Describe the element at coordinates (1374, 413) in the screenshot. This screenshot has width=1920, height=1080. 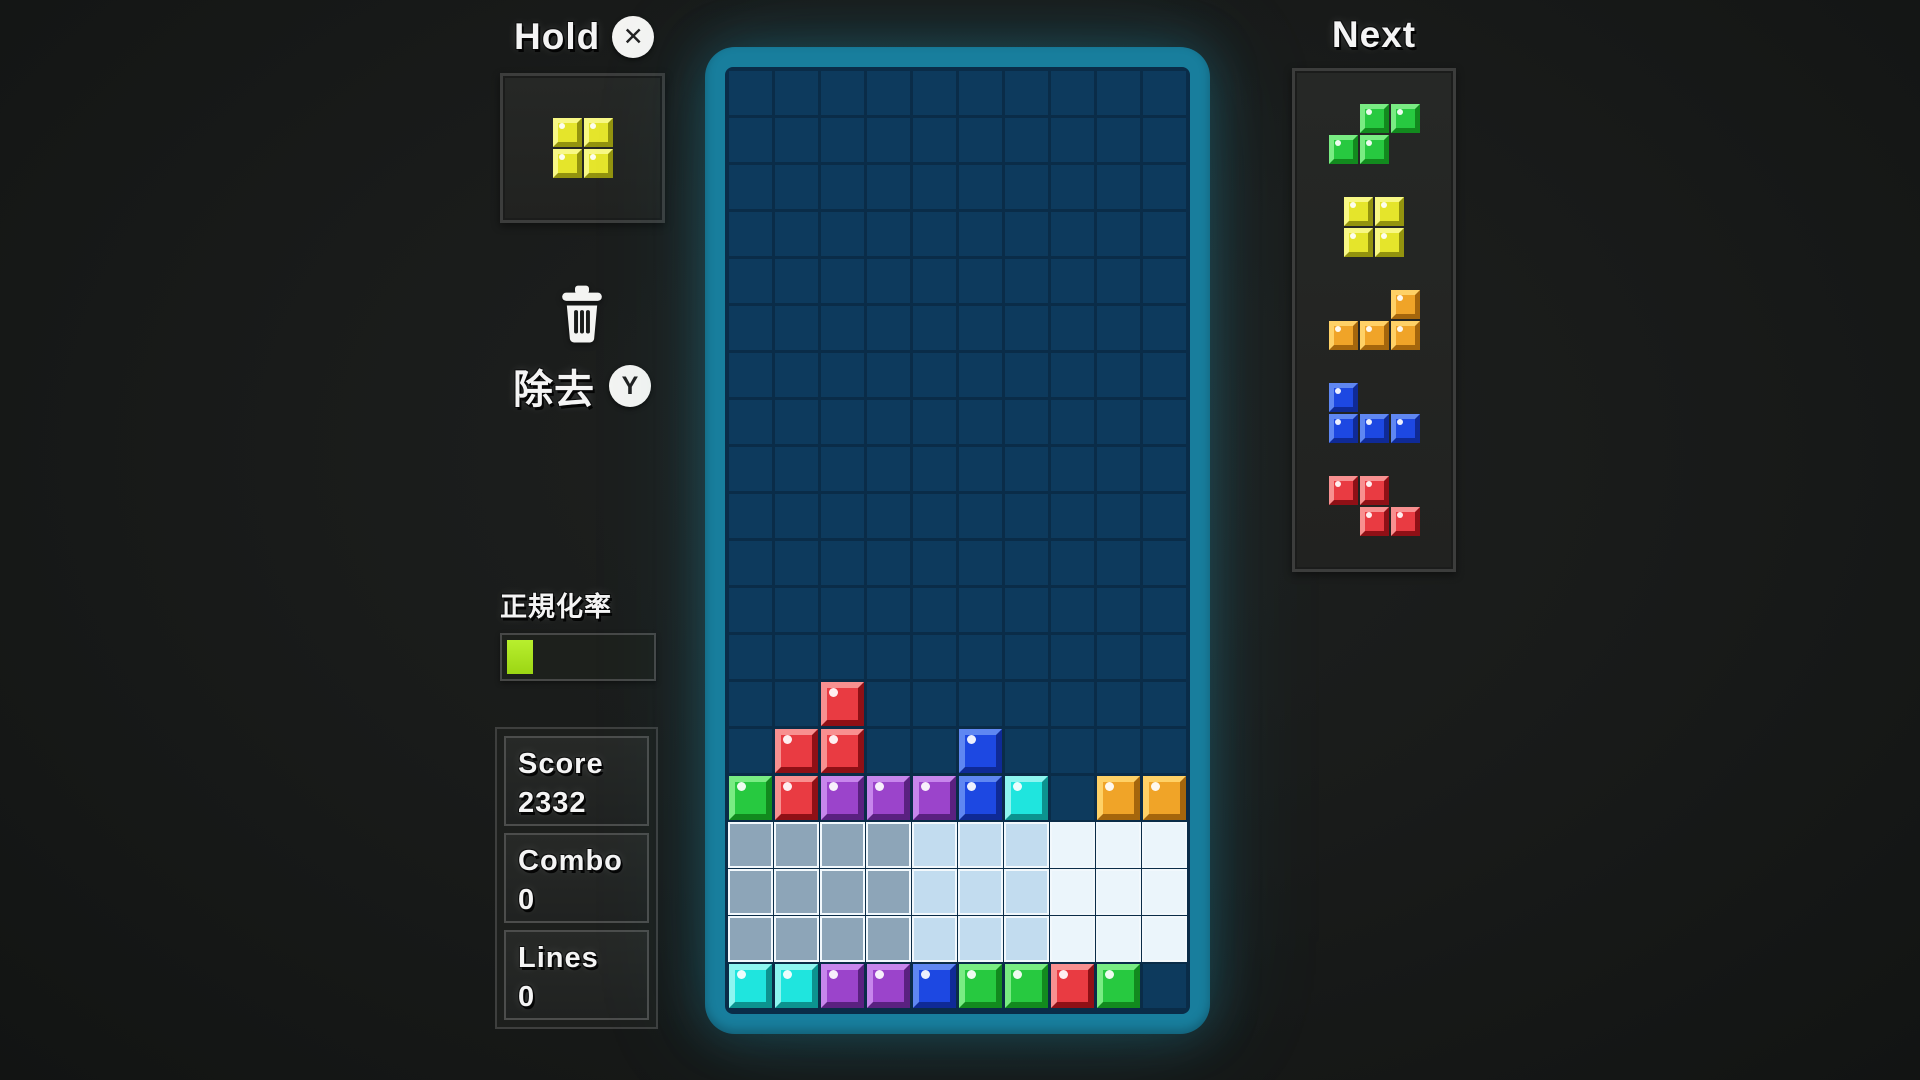
I see `next-piece-J` at that location.